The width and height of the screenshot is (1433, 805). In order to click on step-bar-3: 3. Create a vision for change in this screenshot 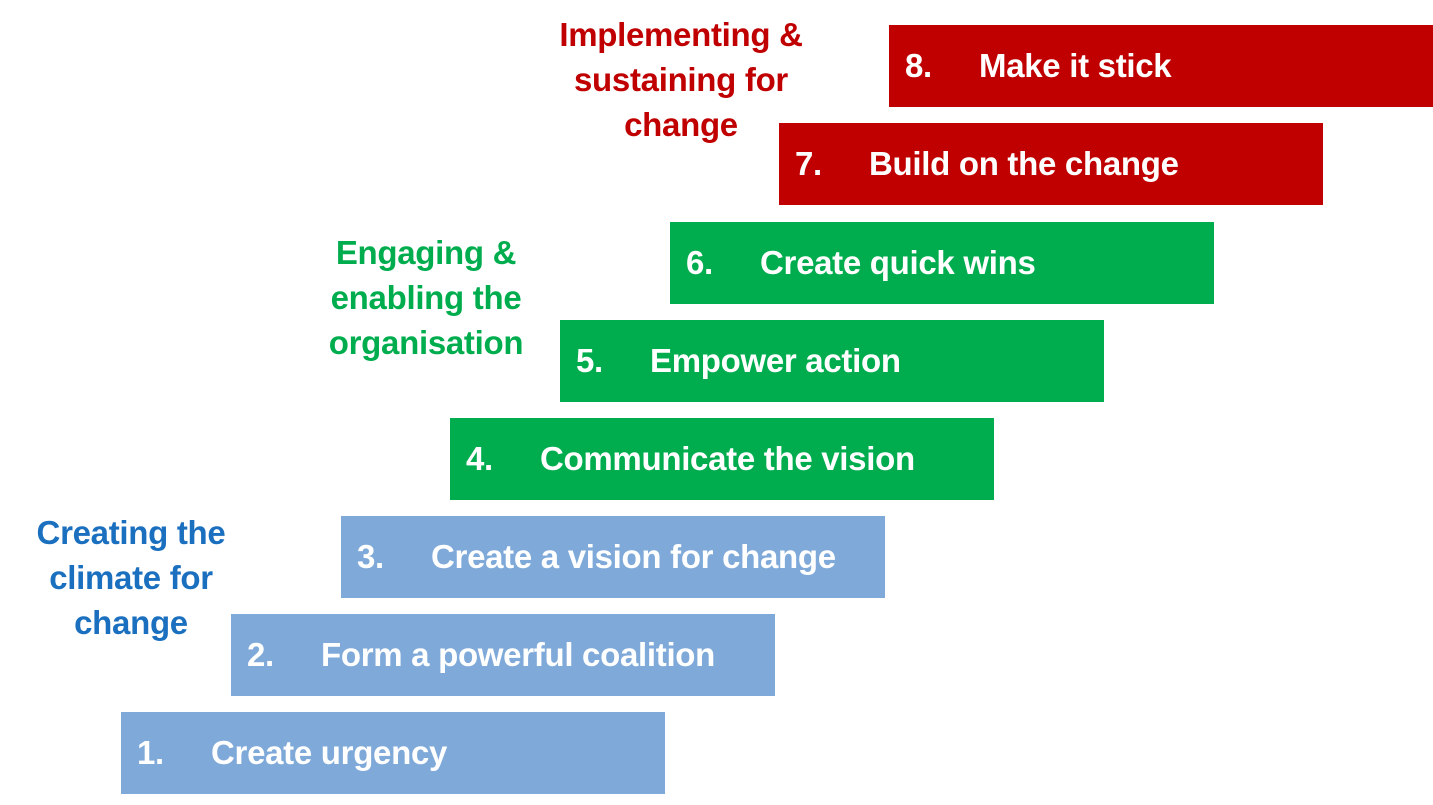, I will do `click(613, 557)`.